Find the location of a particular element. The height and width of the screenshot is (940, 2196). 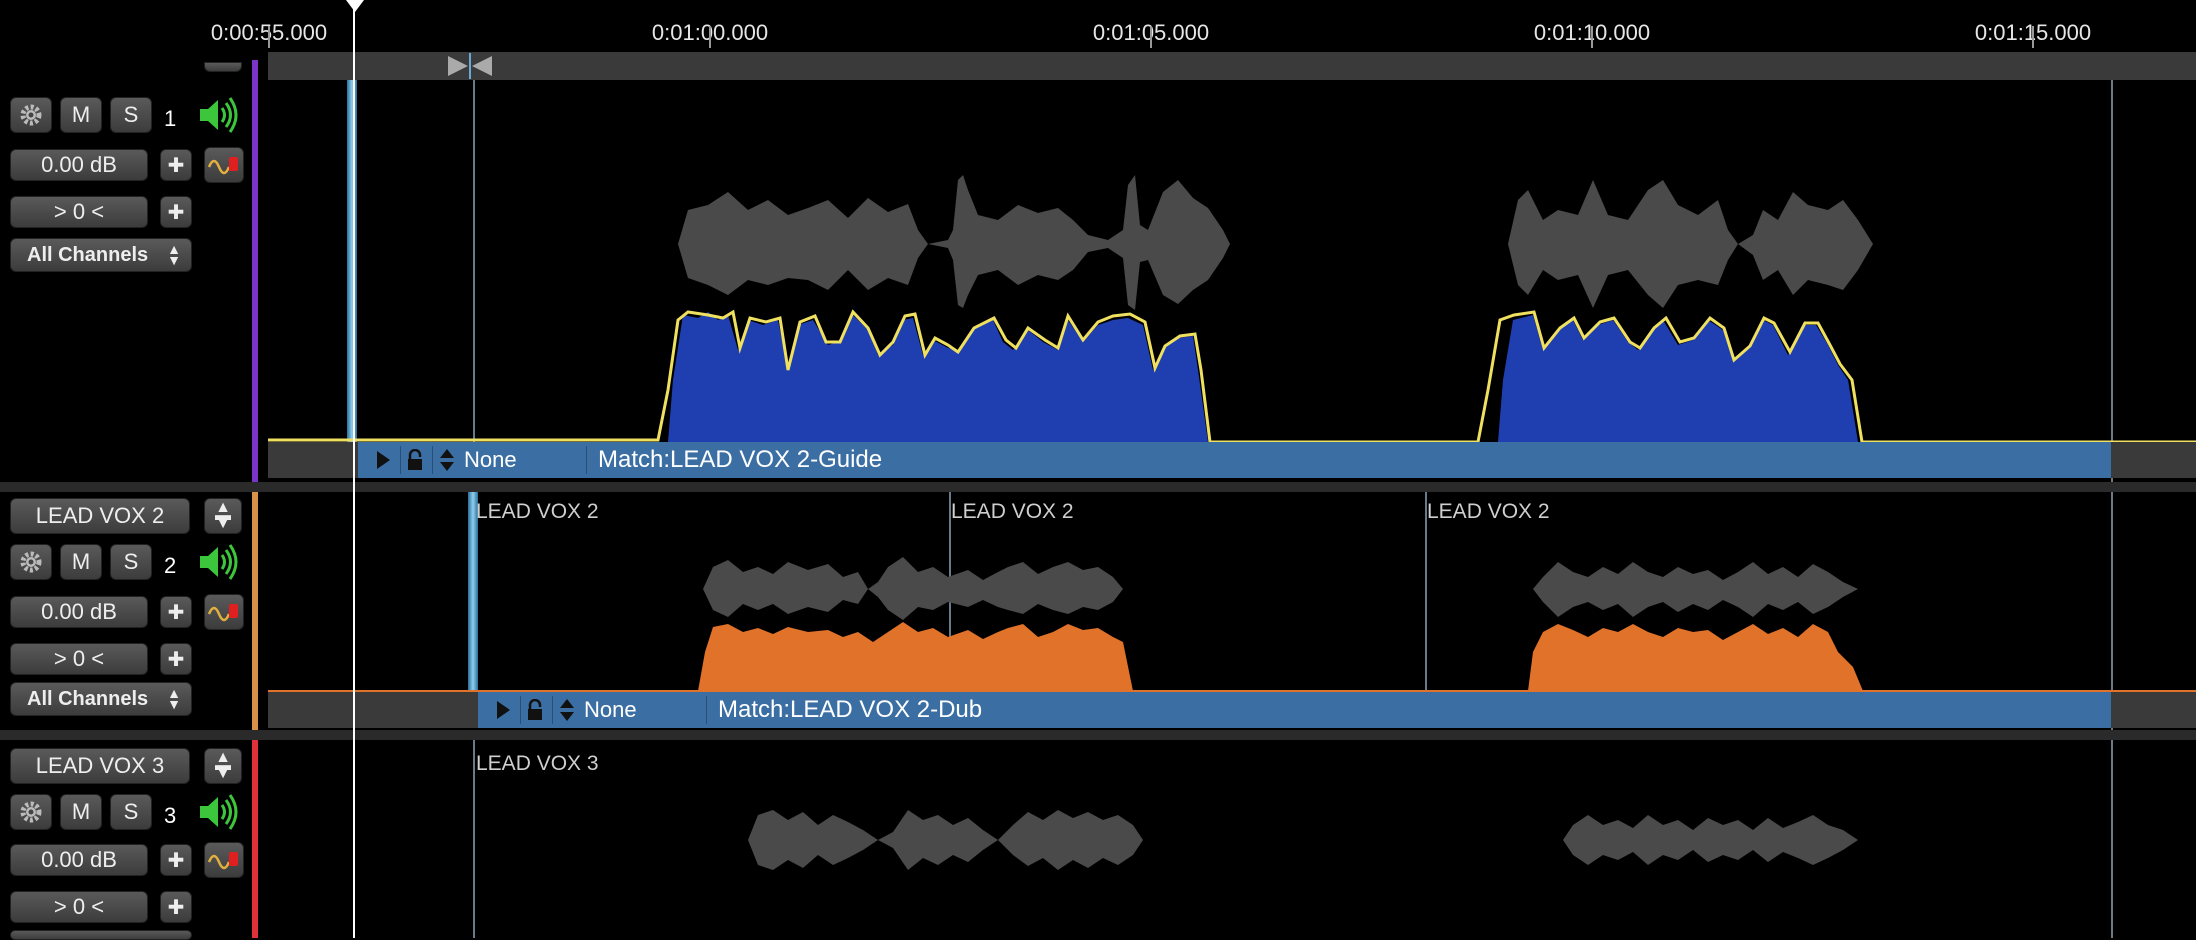

track-number: 2 is located at coordinates (170, 565).